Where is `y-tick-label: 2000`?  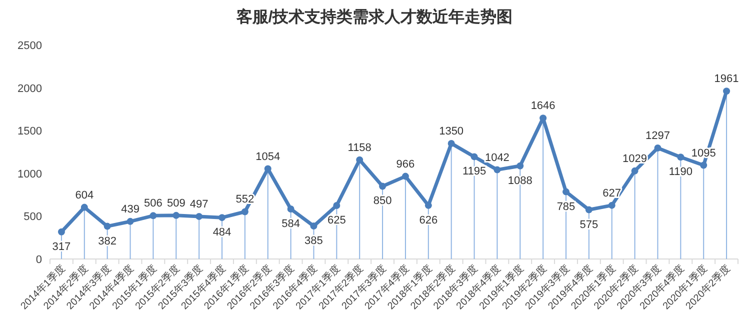
y-tick-label: 2000 is located at coordinates (30, 88).